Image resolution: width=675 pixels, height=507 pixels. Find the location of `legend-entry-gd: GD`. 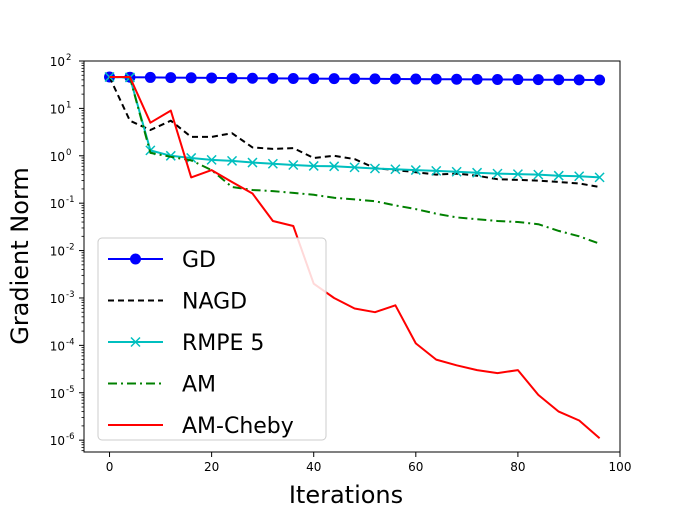

legend-entry-gd: GD is located at coordinates (162, 260).